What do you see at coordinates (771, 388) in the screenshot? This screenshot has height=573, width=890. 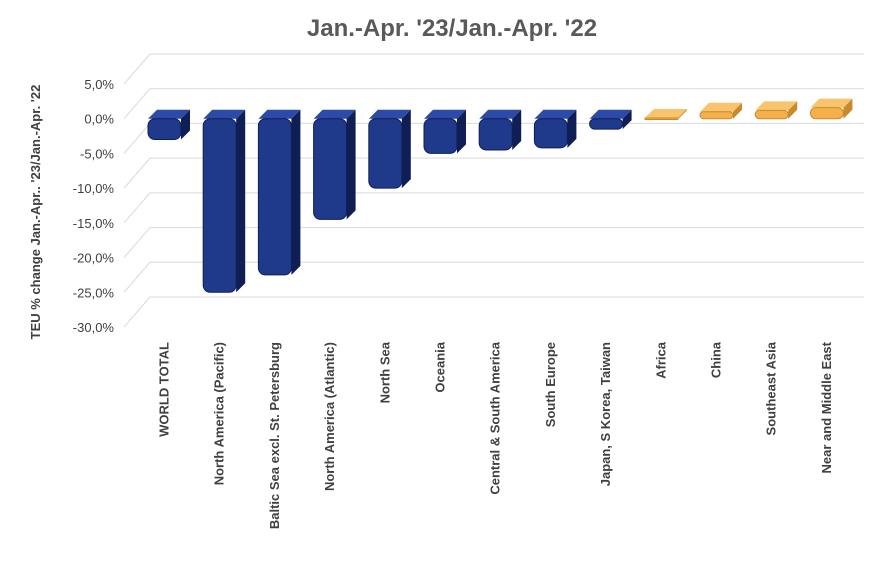 I see `x-tick-label: Southeast Asia` at bounding box center [771, 388].